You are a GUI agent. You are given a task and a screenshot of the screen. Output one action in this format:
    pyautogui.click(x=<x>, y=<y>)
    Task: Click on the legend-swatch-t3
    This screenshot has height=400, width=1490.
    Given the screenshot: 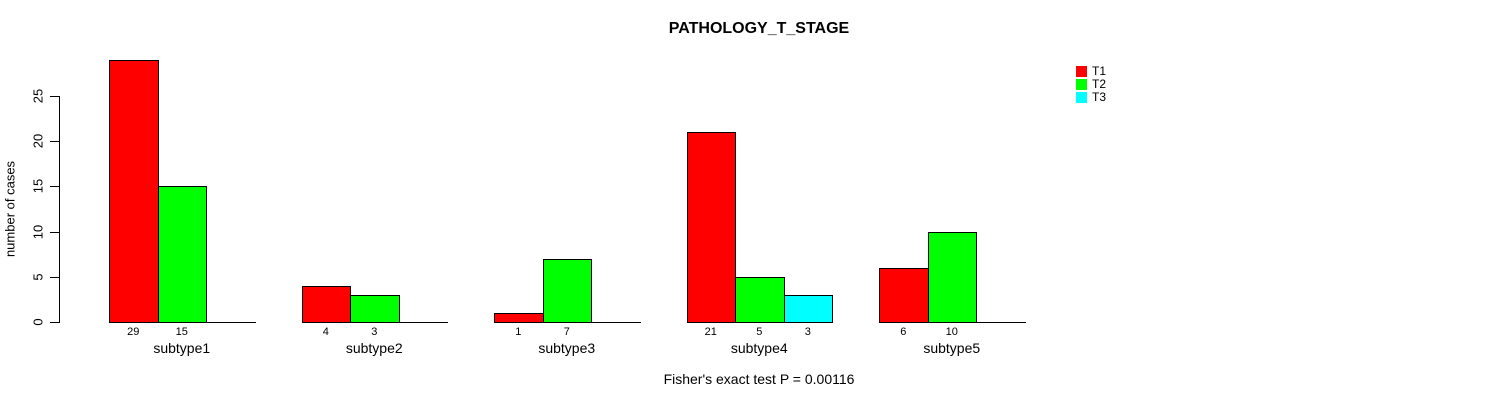 What is the action you would take?
    pyautogui.click(x=1081, y=97)
    